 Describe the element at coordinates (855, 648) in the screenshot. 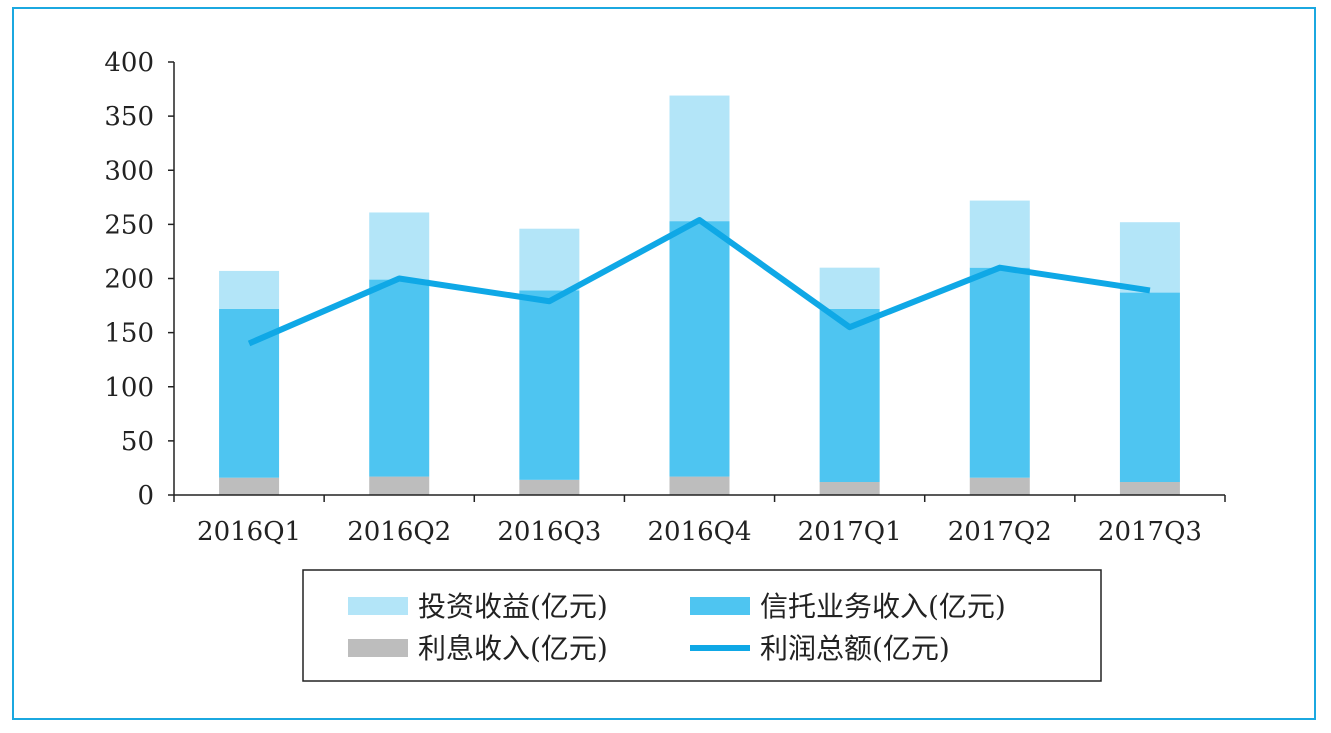

I see `legend-label: 利润总额(亿元)` at that location.